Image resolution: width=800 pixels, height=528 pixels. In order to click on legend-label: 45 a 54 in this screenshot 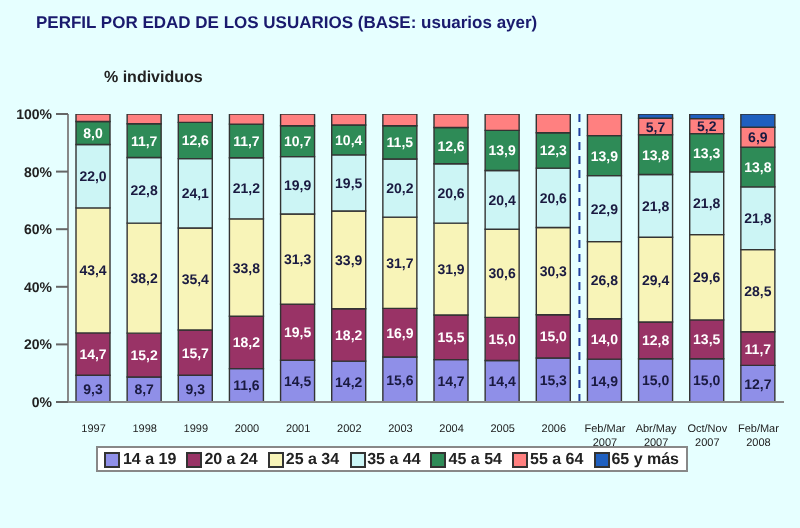, I will do `click(474, 459)`.